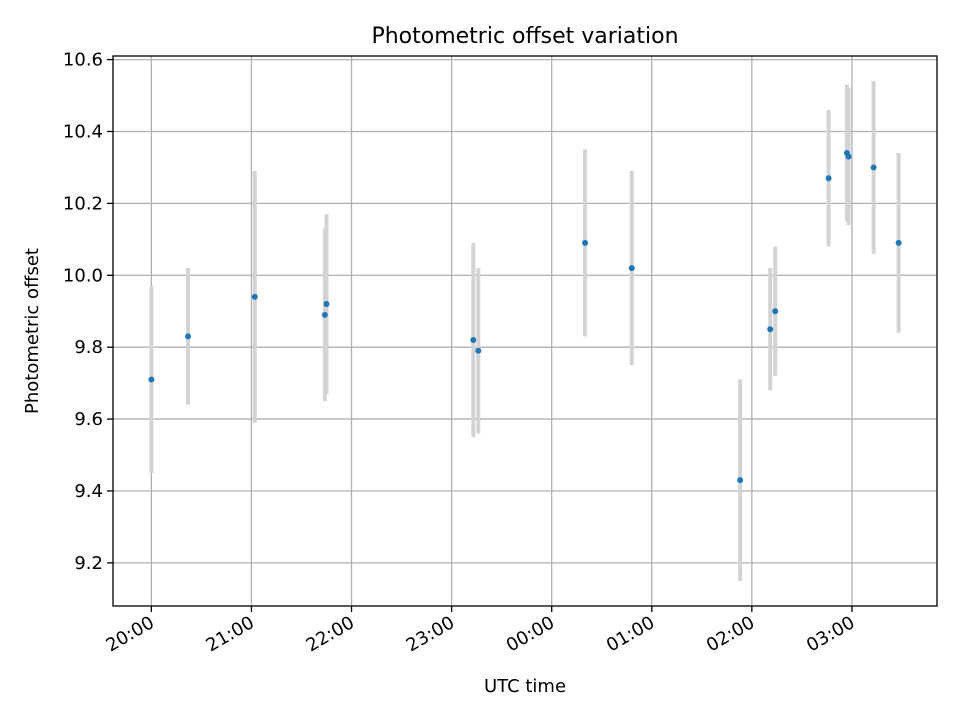  Describe the element at coordinates (88, 563) in the screenshot. I see `y-tick-label: 9.2` at that location.